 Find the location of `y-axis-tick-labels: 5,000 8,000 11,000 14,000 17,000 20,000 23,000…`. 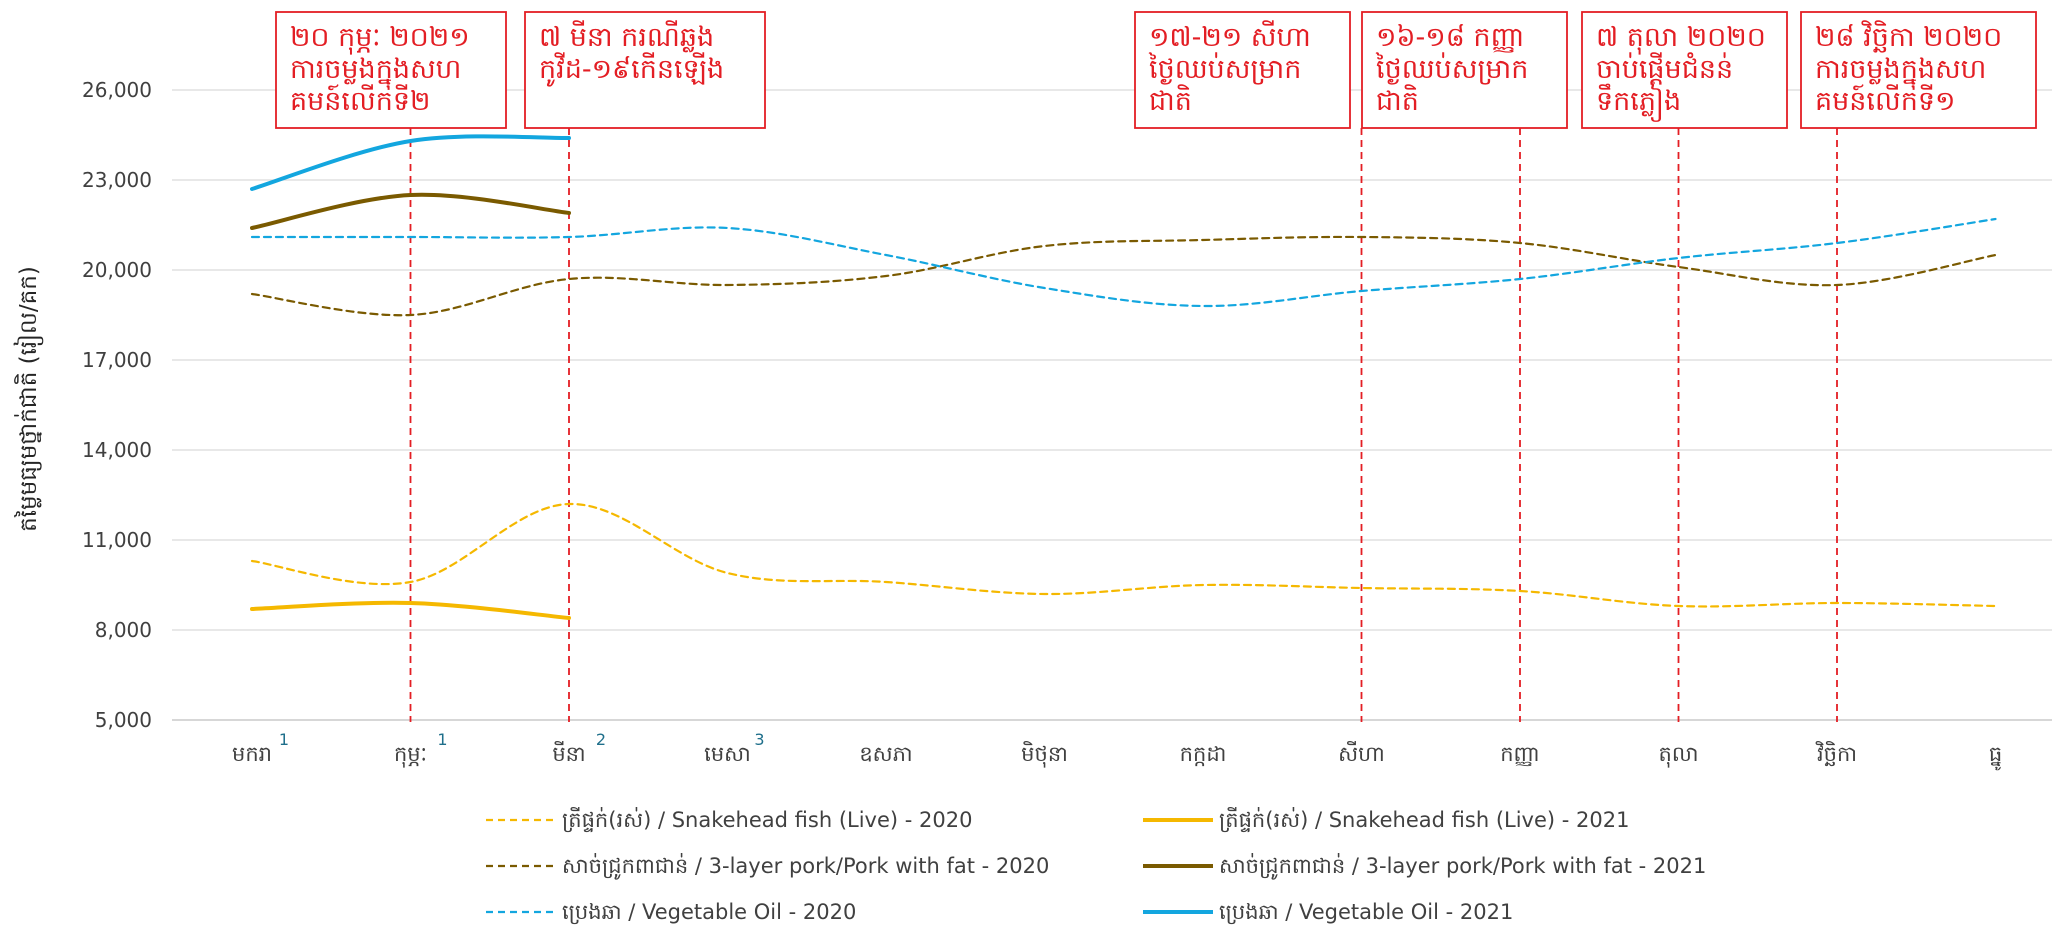

y-axis-tick-labels: 5,000 8,000 11,000 14,000 17,000 20,000 23,000… is located at coordinates (117, 405).